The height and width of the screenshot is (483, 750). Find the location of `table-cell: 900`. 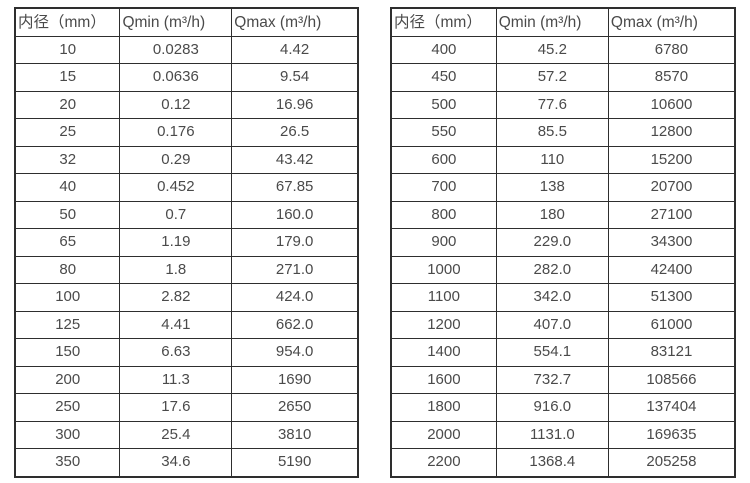

table-cell: 900 is located at coordinates (443, 242).